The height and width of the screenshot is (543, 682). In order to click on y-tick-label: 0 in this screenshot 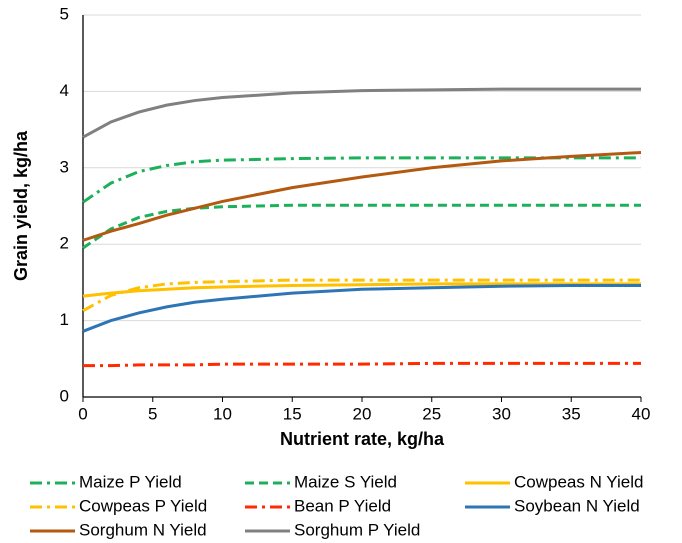, I will do `click(64, 395)`.